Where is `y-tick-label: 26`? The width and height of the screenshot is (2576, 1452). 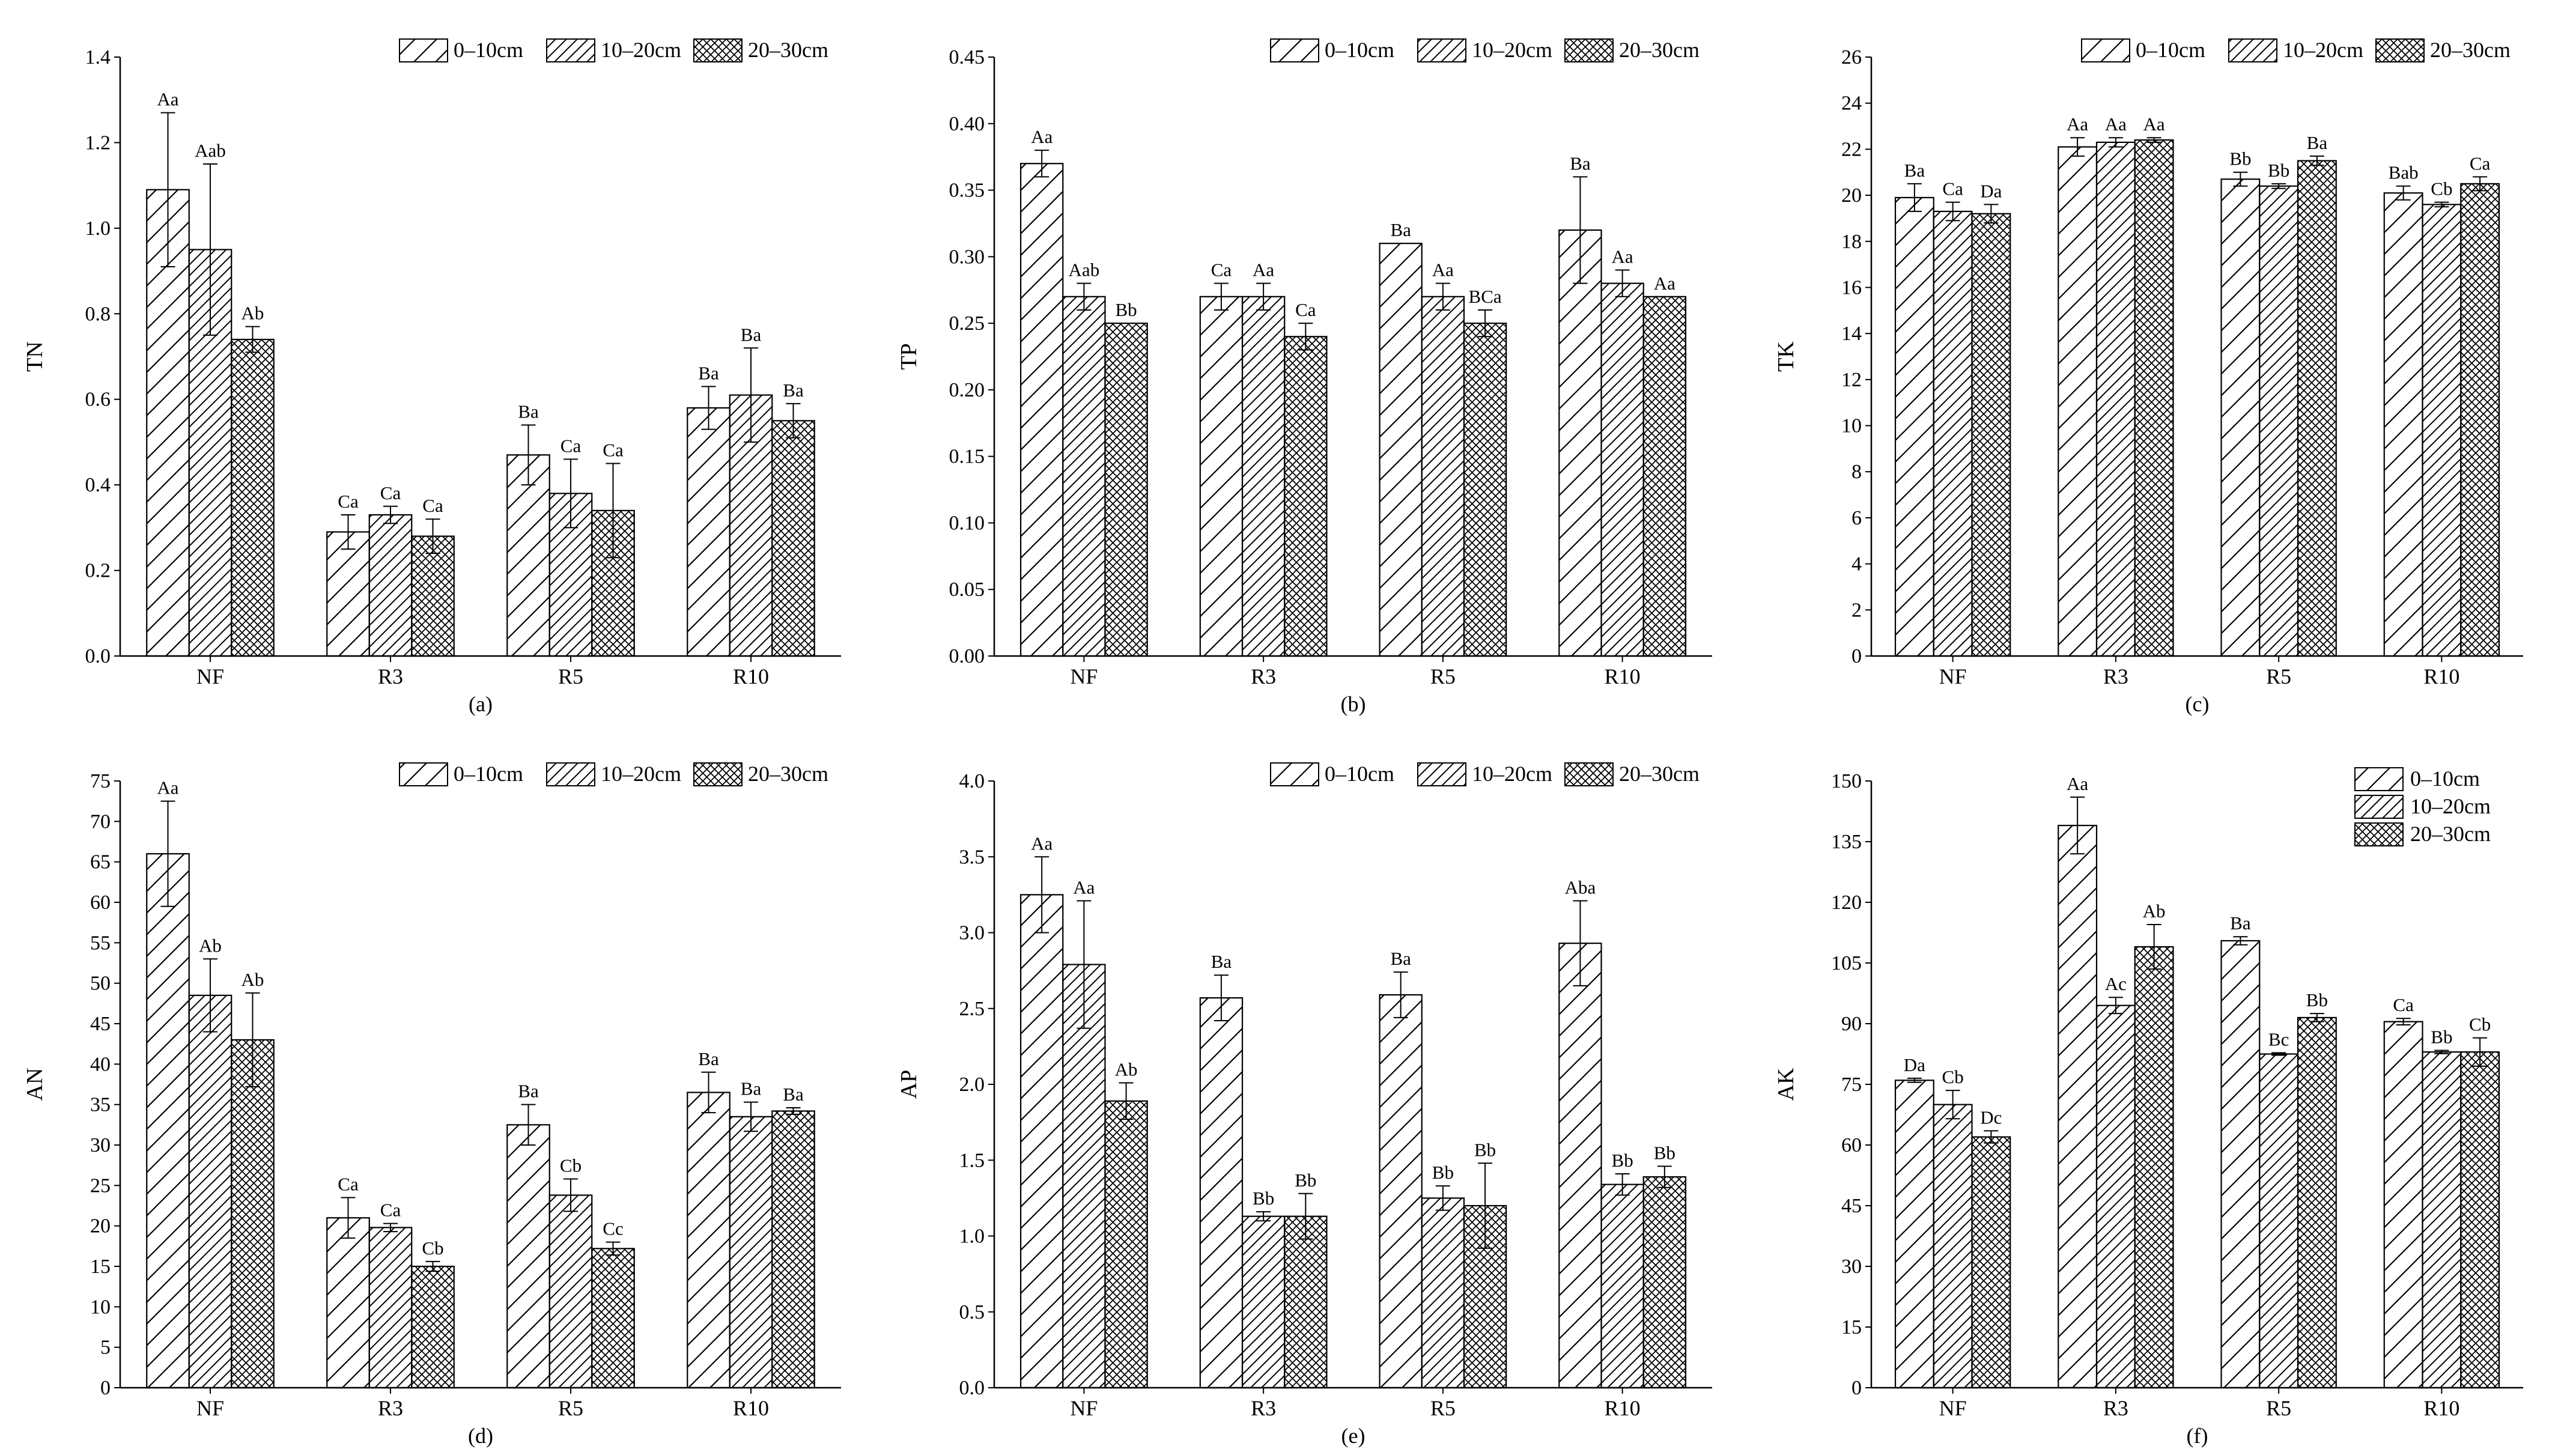 y-tick-label: 26 is located at coordinates (1851, 57).